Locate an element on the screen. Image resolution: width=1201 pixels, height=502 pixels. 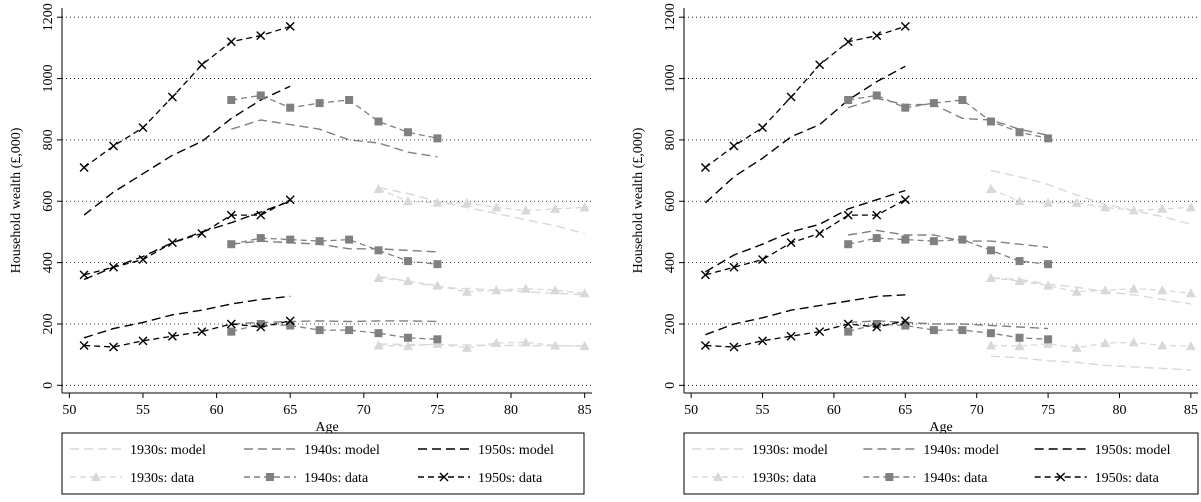
legend-item: 1940s: data is located at coordinates (925, 478).